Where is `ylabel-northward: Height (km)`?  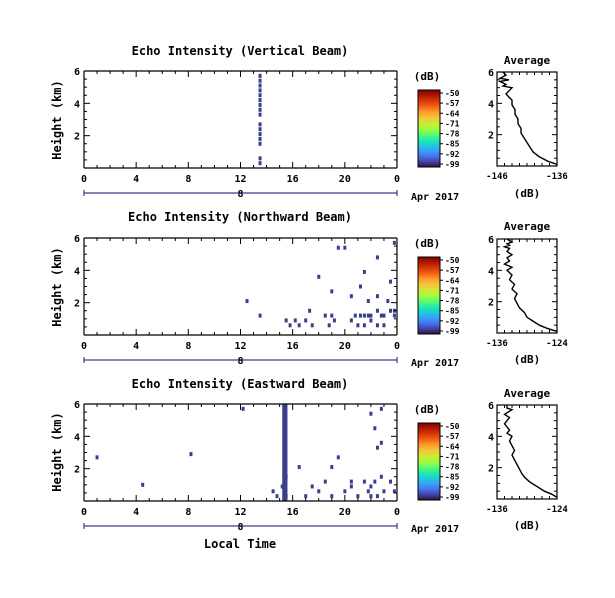
ylabel-northward: Height (km) is located at coordinates (57, 286).